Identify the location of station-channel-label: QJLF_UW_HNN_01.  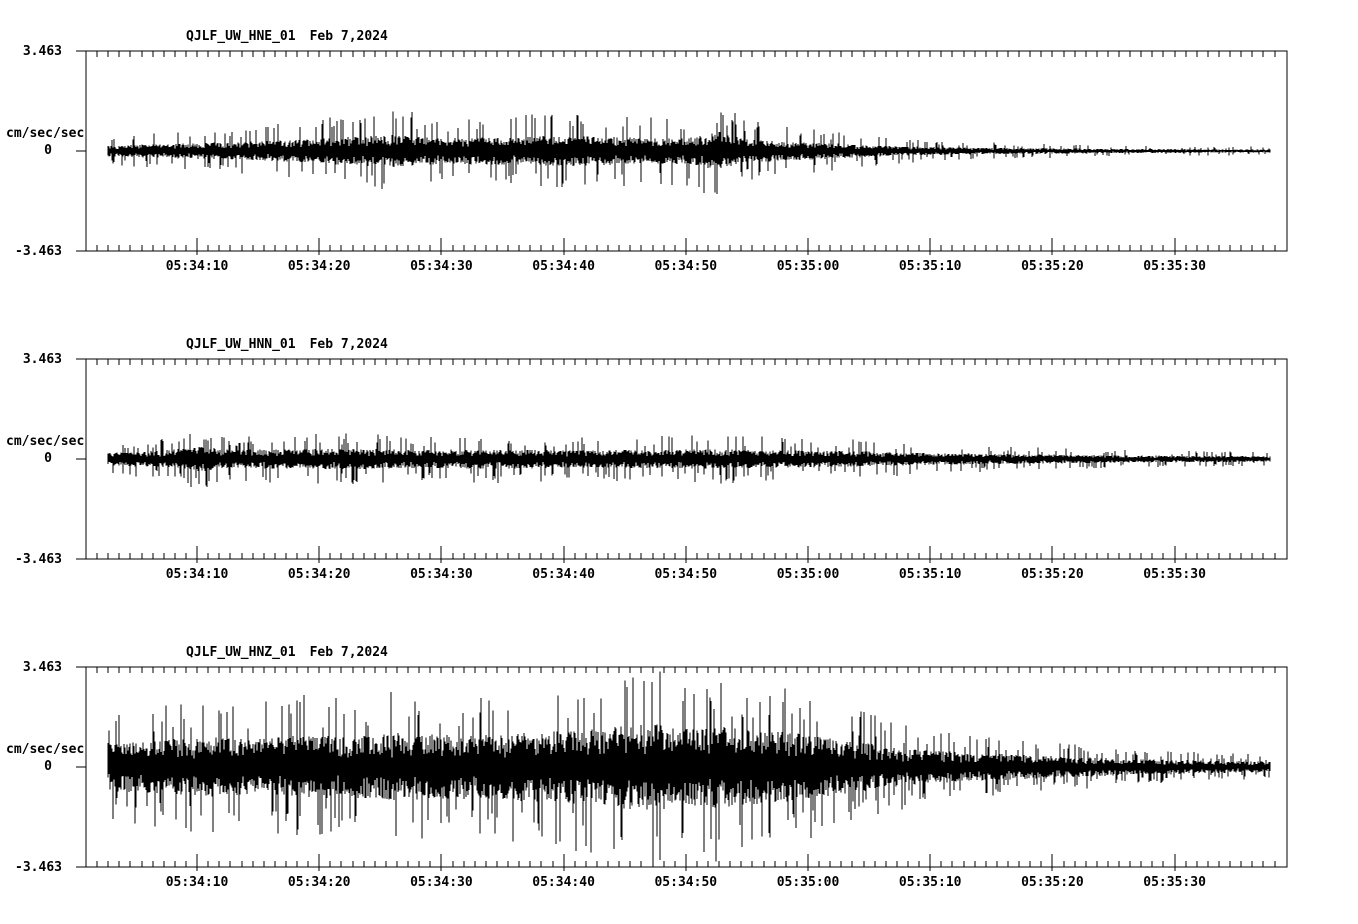
(241, 344).